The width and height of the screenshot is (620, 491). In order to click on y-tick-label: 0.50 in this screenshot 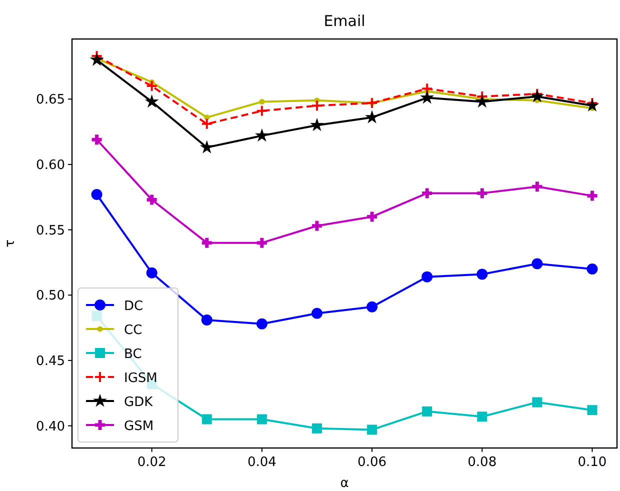, I will do `click(50, 296)`.